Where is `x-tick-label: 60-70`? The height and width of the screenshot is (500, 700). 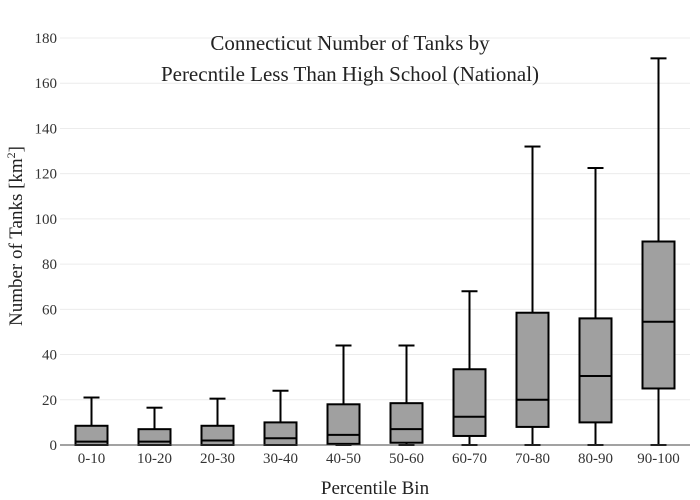 x-tick-label: 60-70 is located at coordinates (469, 459).